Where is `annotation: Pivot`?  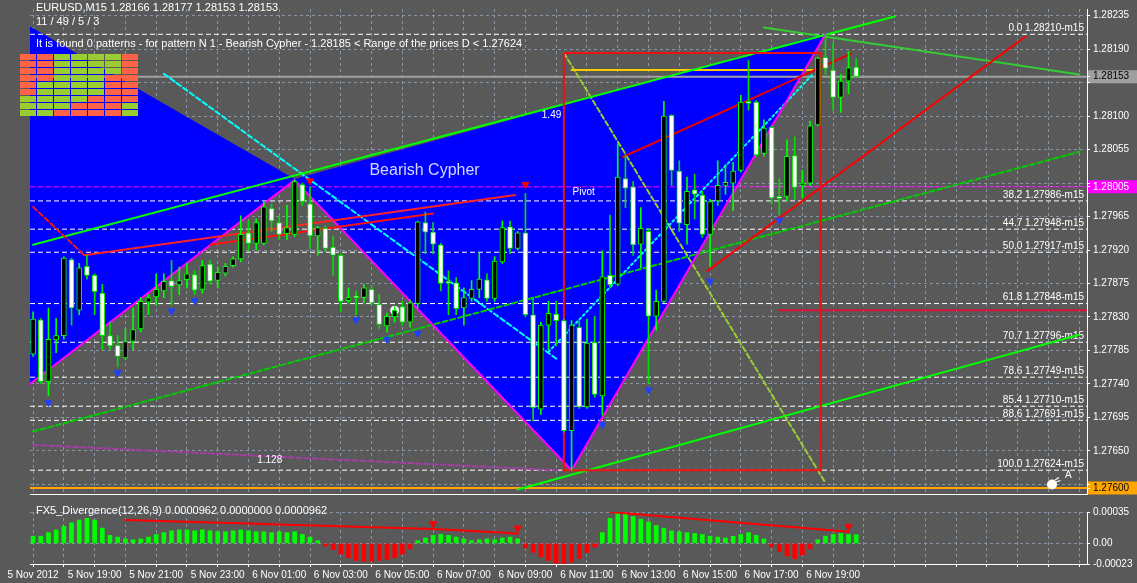 annotation: Pivot is located at coordinates (584, 191).